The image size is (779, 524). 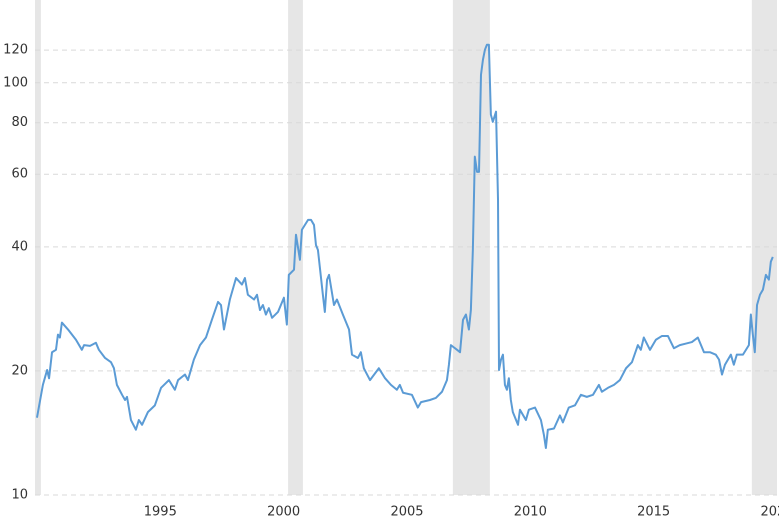 I want to click on x-tick-label: 2000, so click(x=283, y=512).